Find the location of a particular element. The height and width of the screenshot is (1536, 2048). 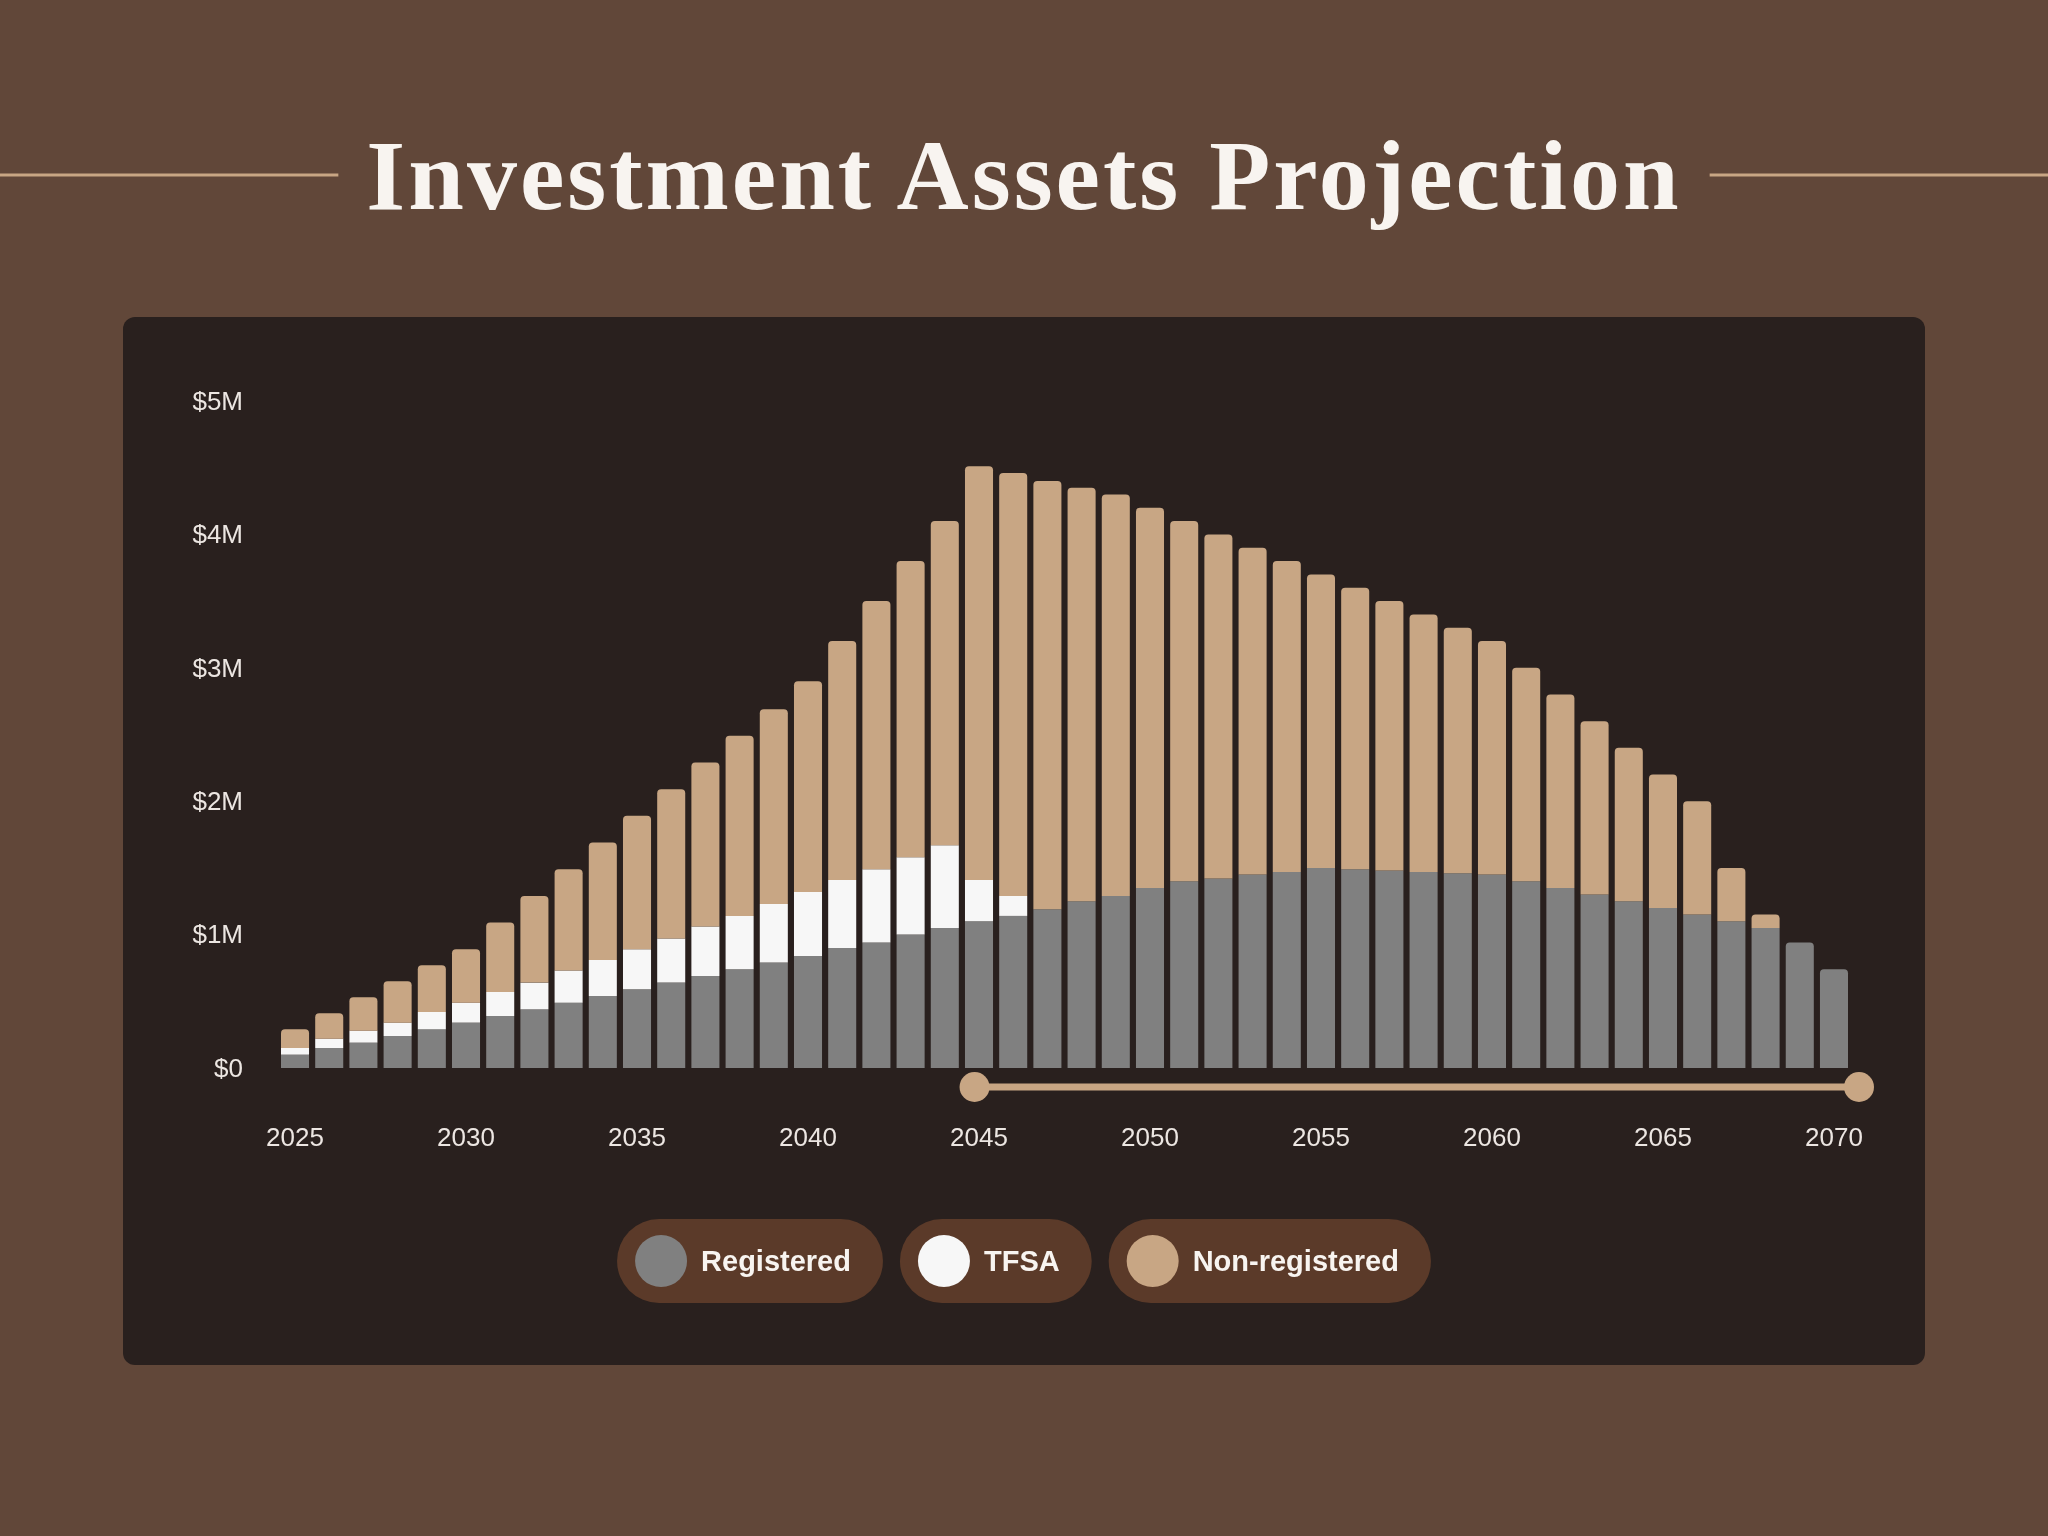

y-tick-label: $3M is located at coordinates (217, 667).